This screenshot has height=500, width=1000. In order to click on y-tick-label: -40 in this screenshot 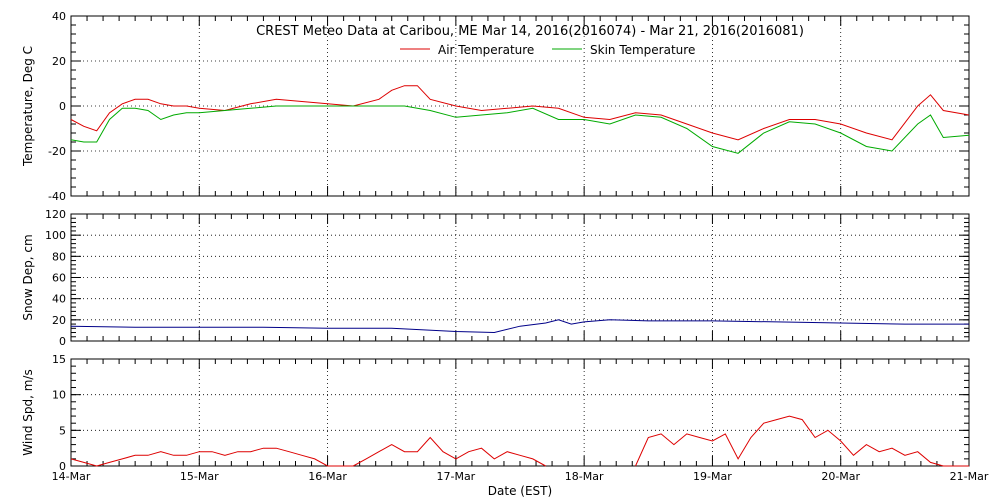, I will do `click(57, 196)`.